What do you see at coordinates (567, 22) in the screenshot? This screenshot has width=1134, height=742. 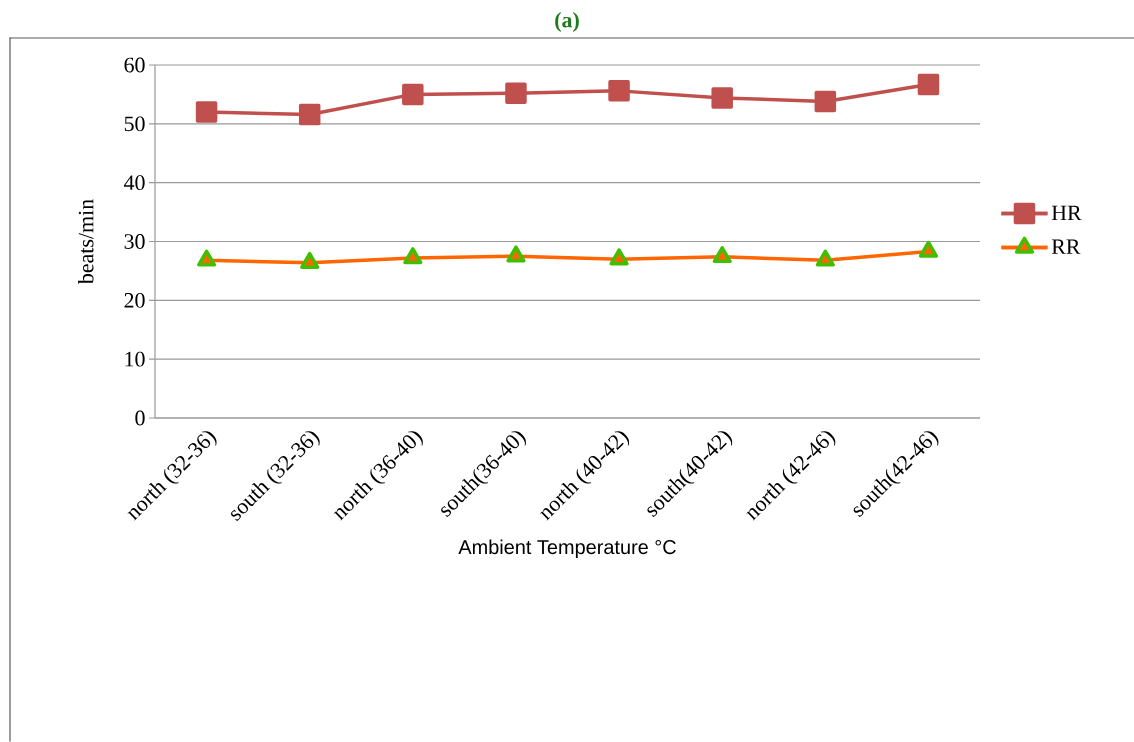 I see `chart-title: (a)` at bounding box center [567, 22].